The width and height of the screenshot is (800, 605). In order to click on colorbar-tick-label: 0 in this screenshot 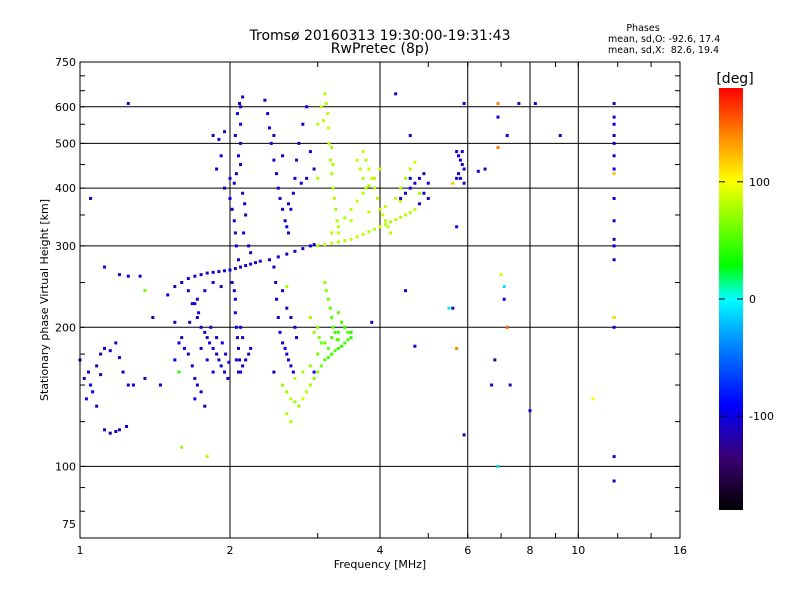, I will do `click(752, 299)`.